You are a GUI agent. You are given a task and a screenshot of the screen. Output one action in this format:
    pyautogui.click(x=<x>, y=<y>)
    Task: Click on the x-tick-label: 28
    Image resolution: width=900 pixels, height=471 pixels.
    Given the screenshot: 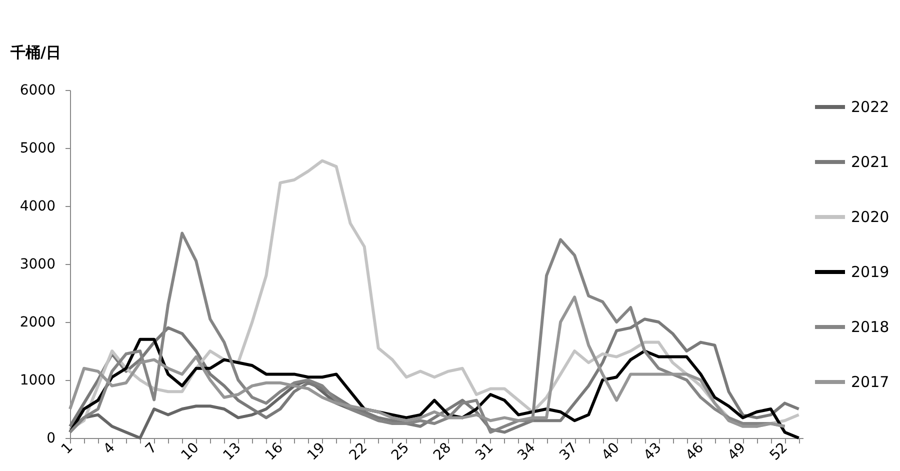 What is the action you would take?
    pyautogui.click(x=442, y=452)
    